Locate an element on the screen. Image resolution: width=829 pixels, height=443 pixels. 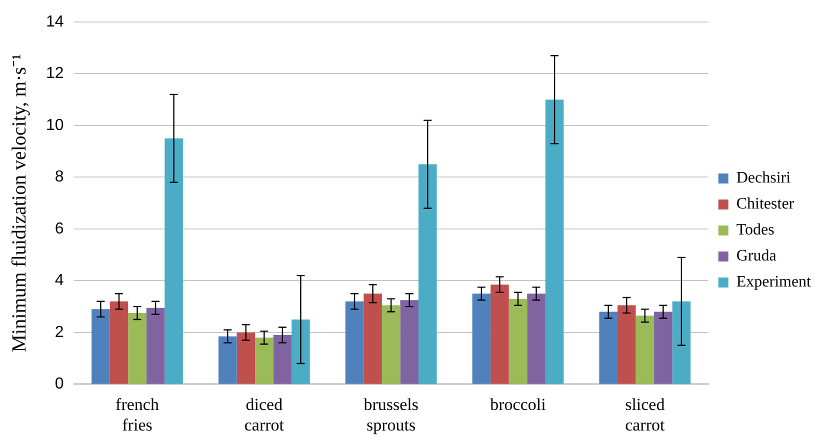
y-tick-label: 6 is located at coordinates (59, 229).